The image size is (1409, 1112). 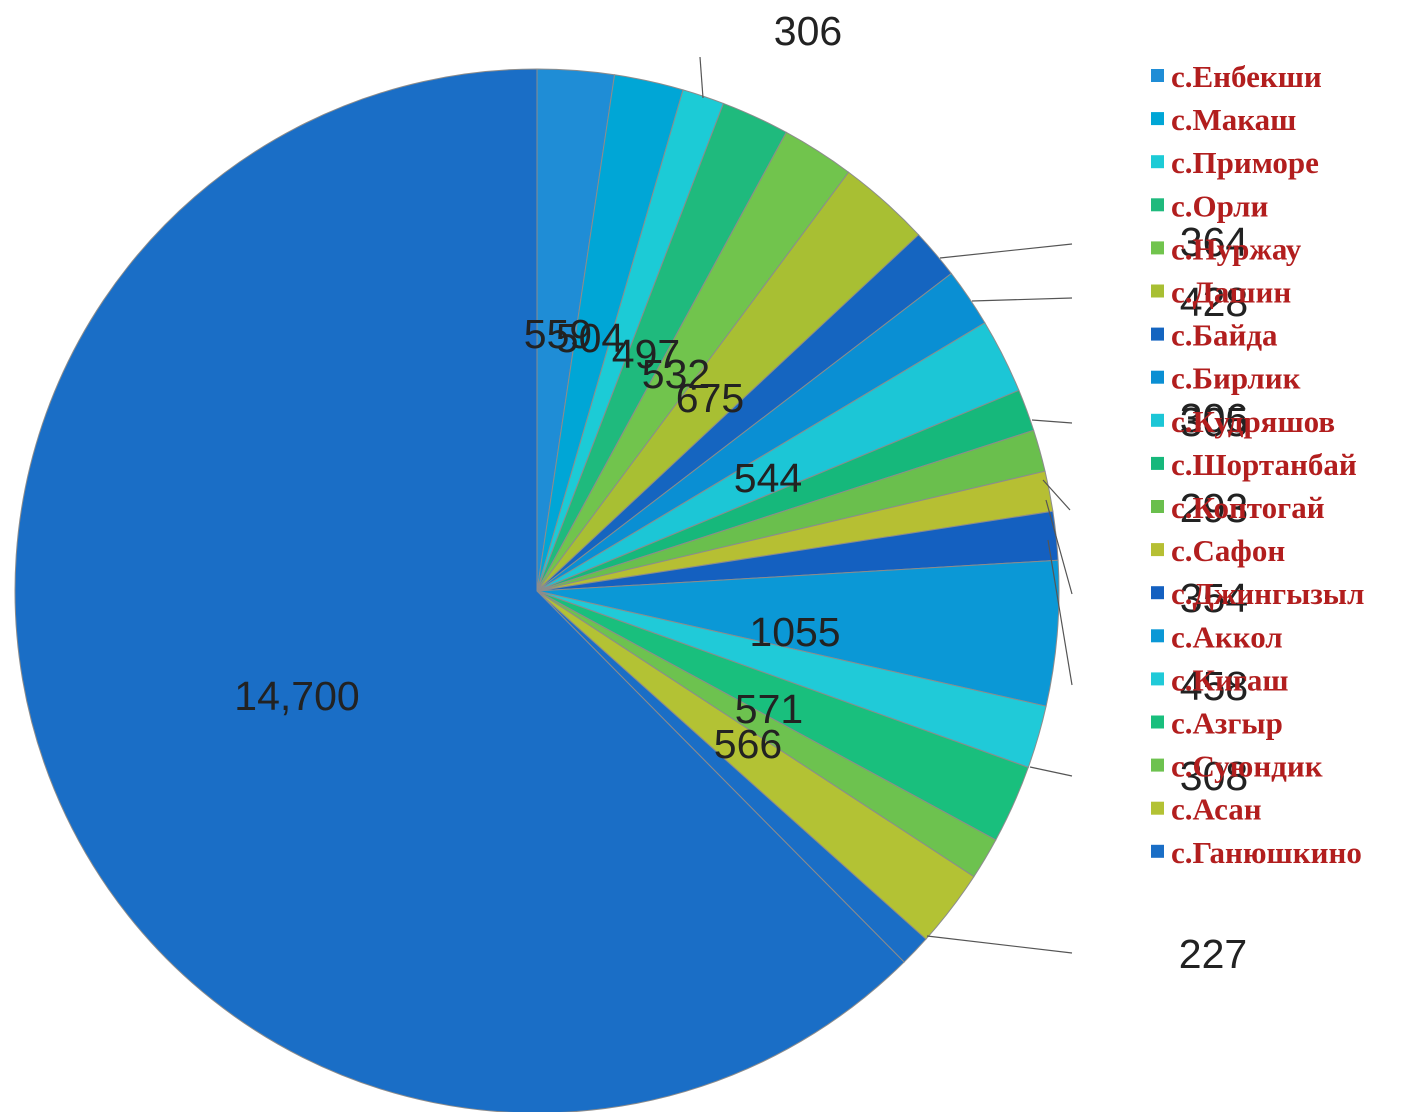 I want to click on legend-label: с.Кудряшов, so click(x=1253, y=421).